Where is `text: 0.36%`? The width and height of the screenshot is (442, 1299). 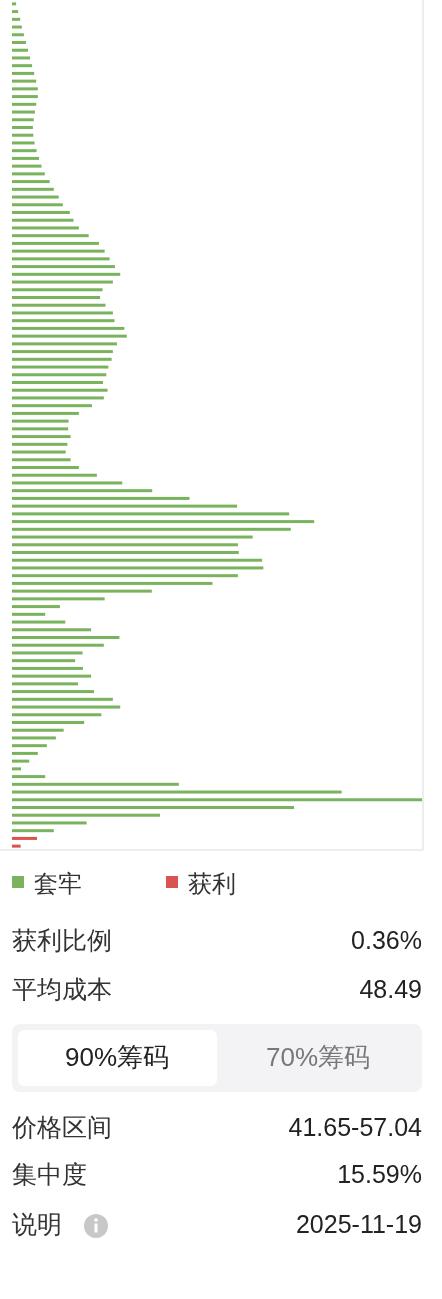
text: 0.36% is located at coordinates (386, 939).